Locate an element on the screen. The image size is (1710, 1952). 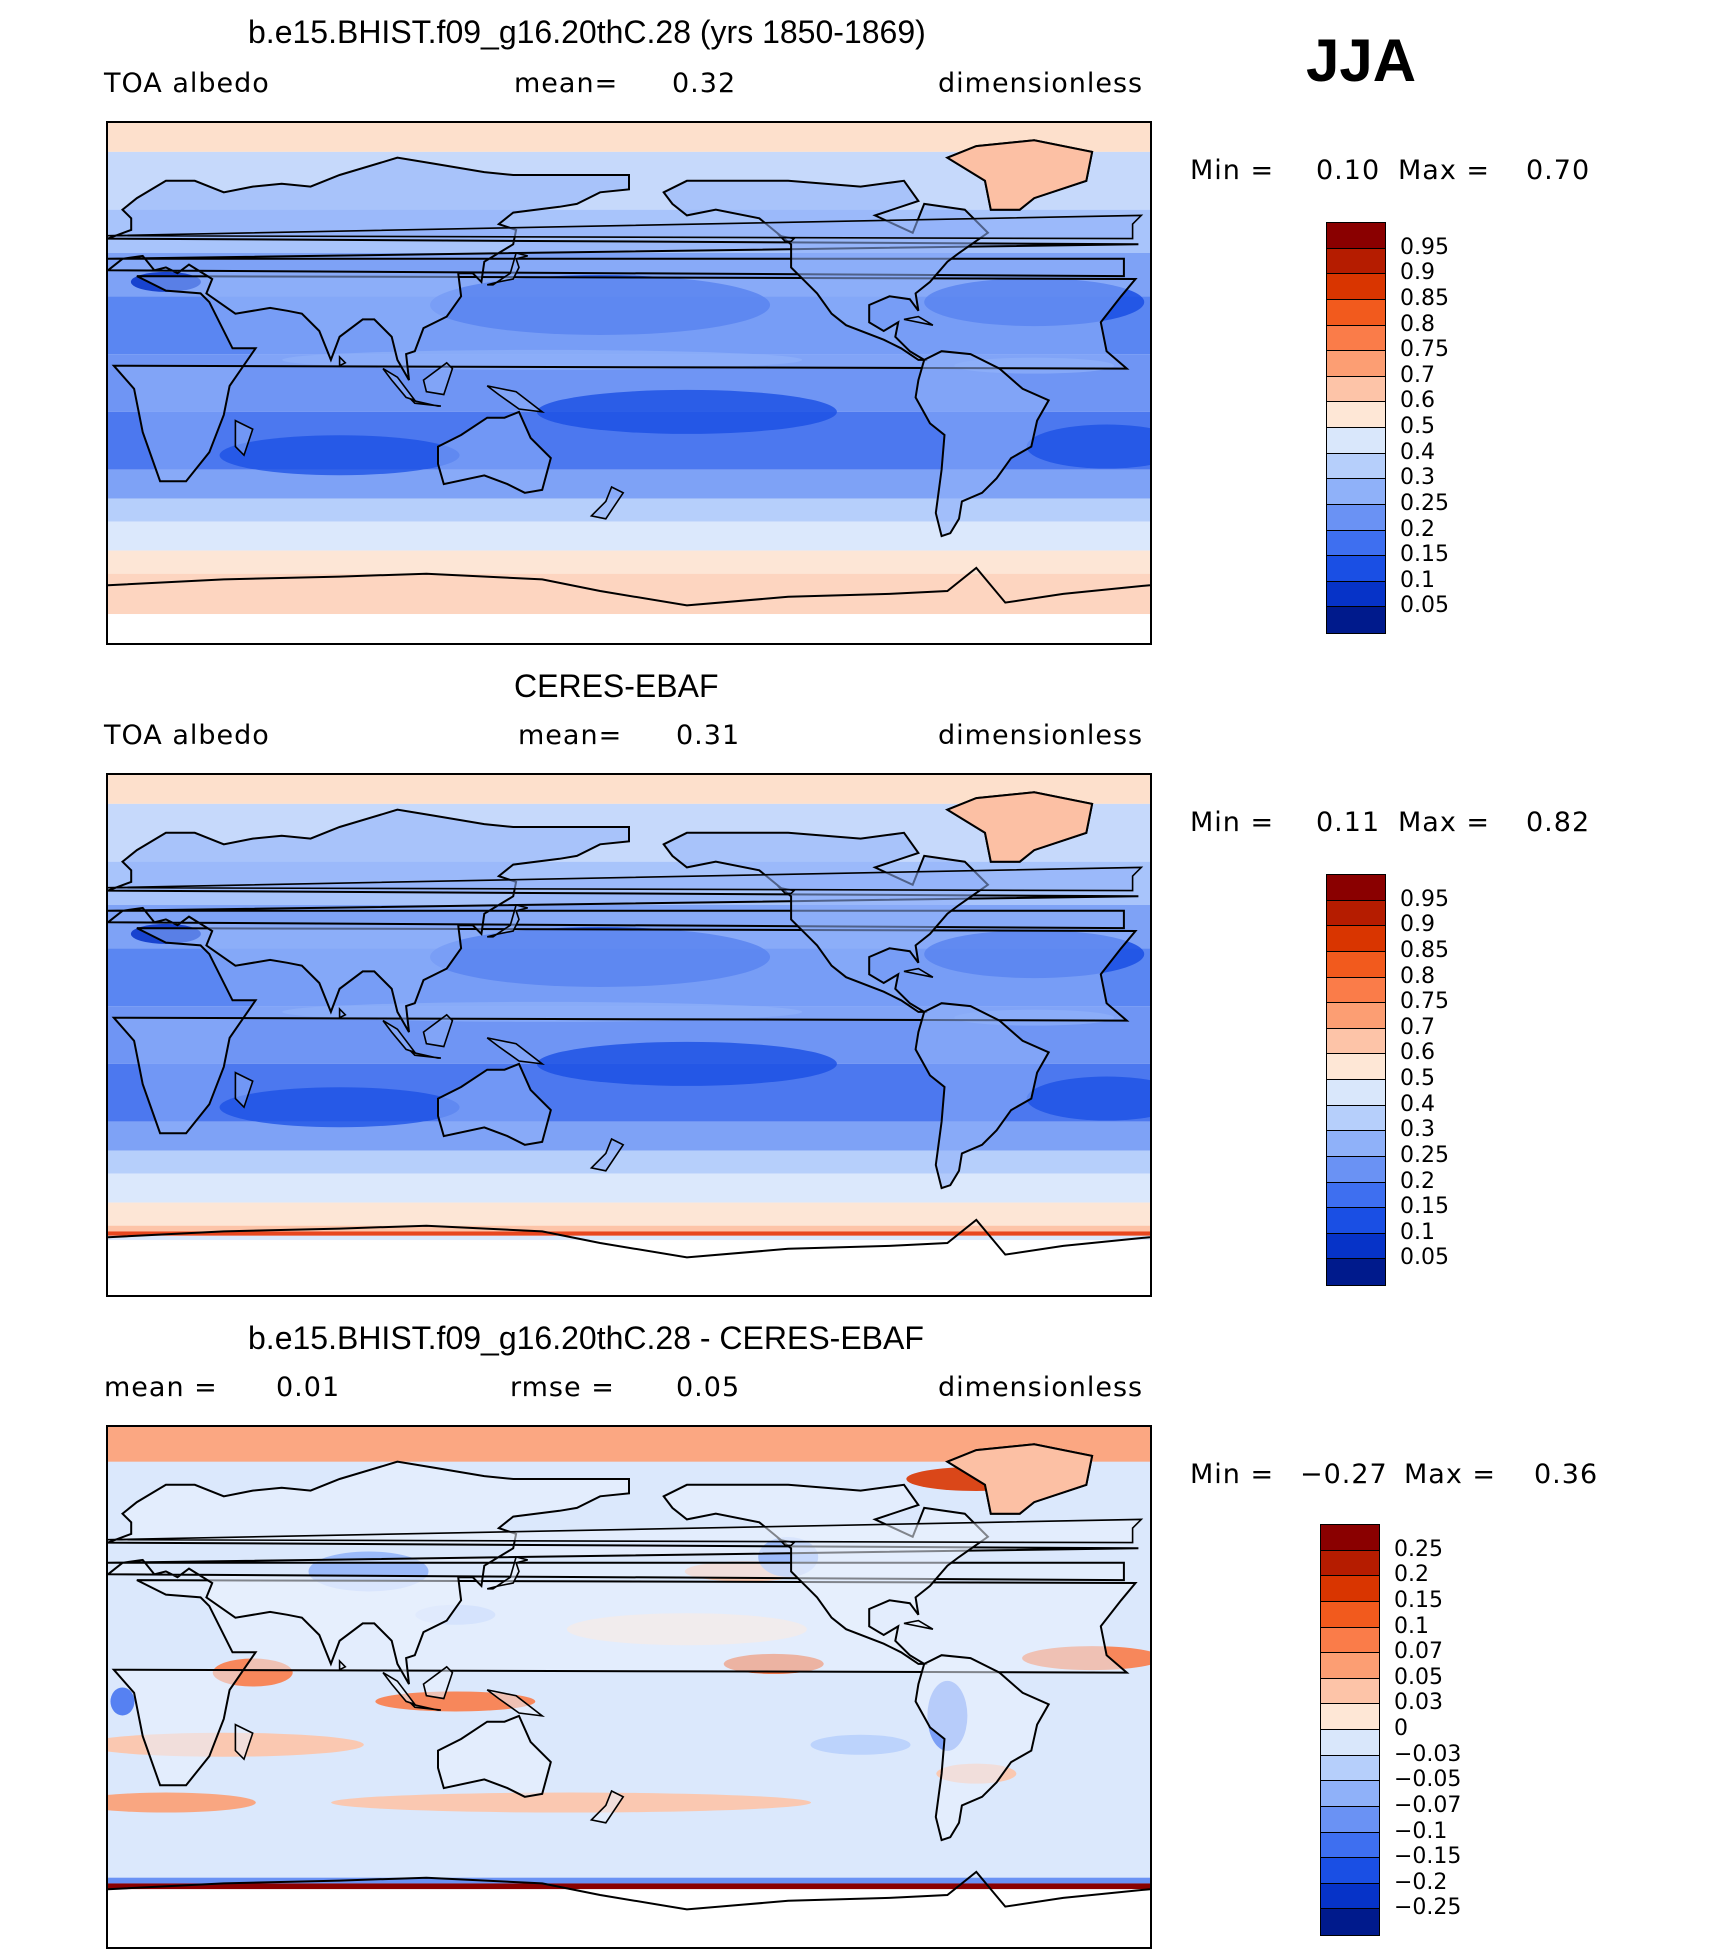
season-label: JJA is located at coordinates (1361, 60).